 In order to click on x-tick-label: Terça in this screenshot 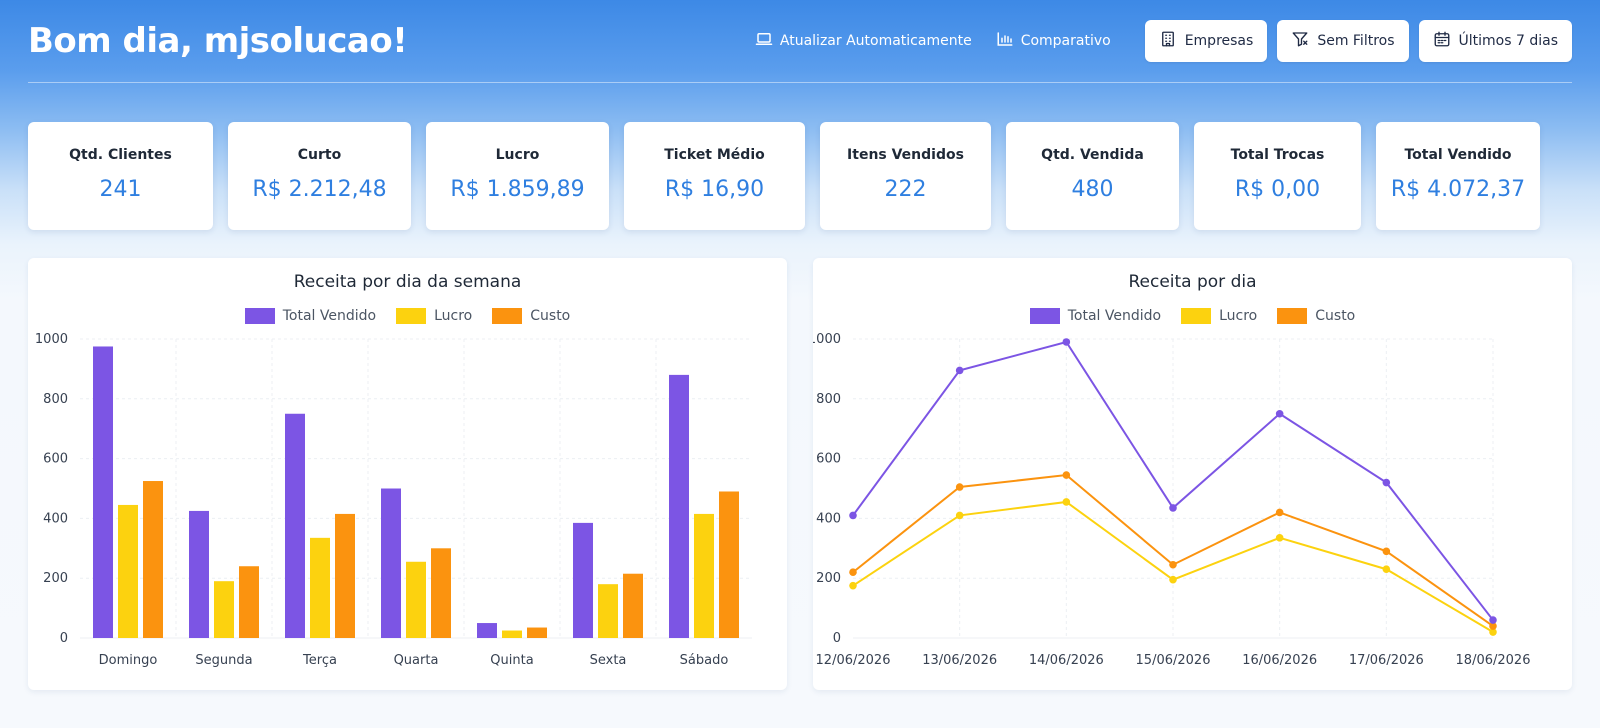, I will do `click(319, 660)`.